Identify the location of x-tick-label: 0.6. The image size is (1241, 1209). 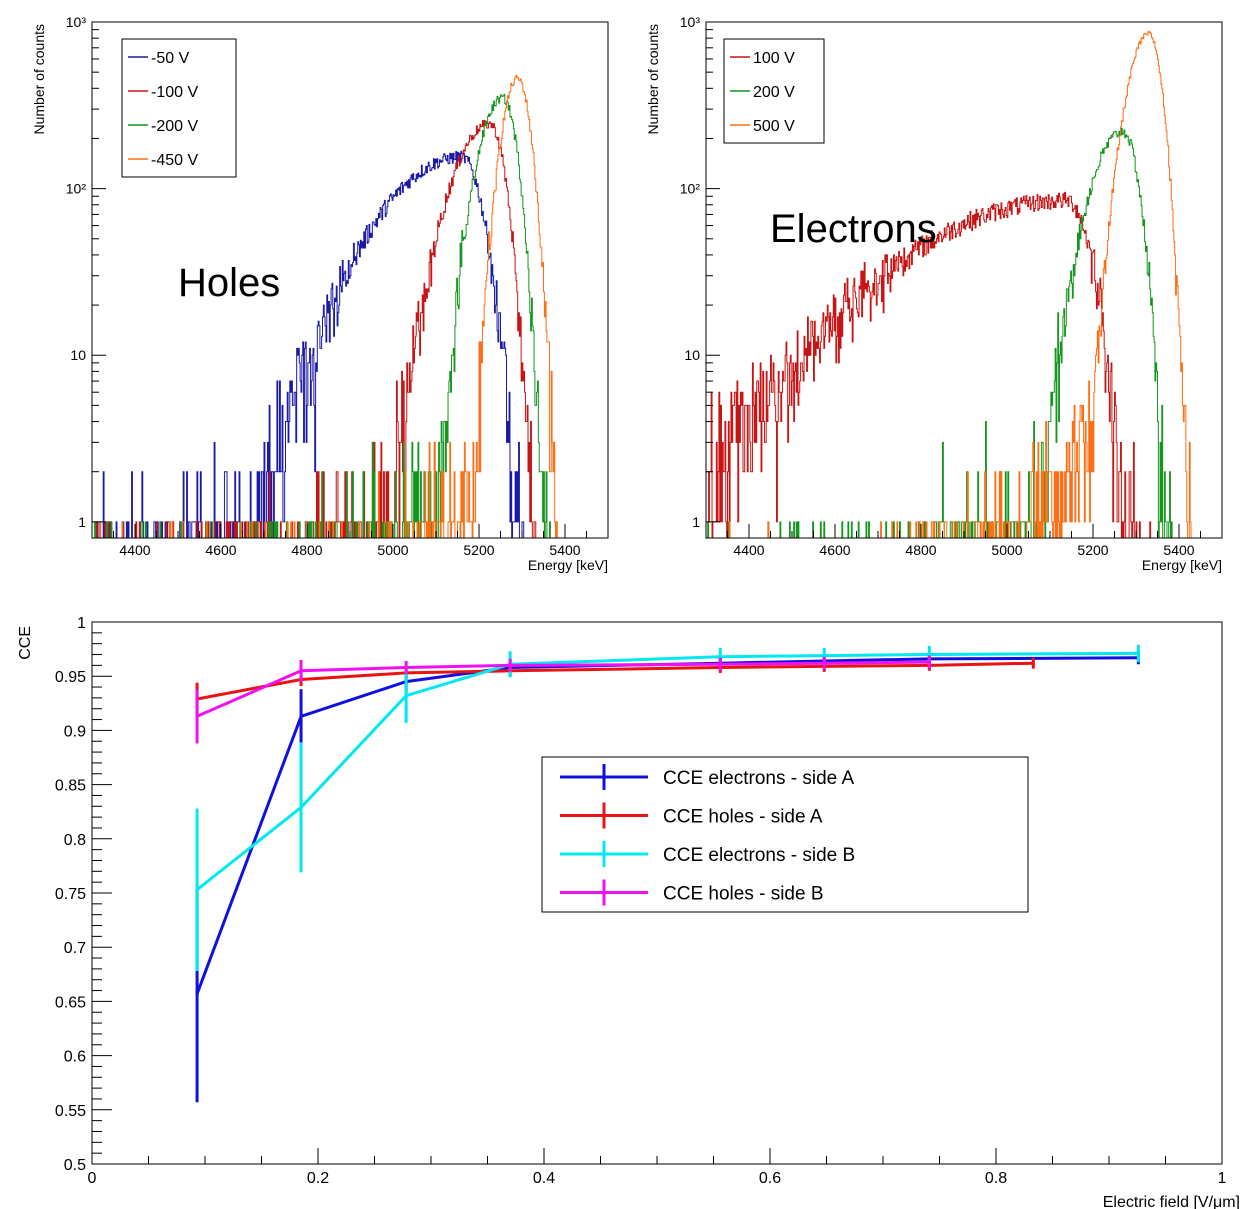
(770, 1178).